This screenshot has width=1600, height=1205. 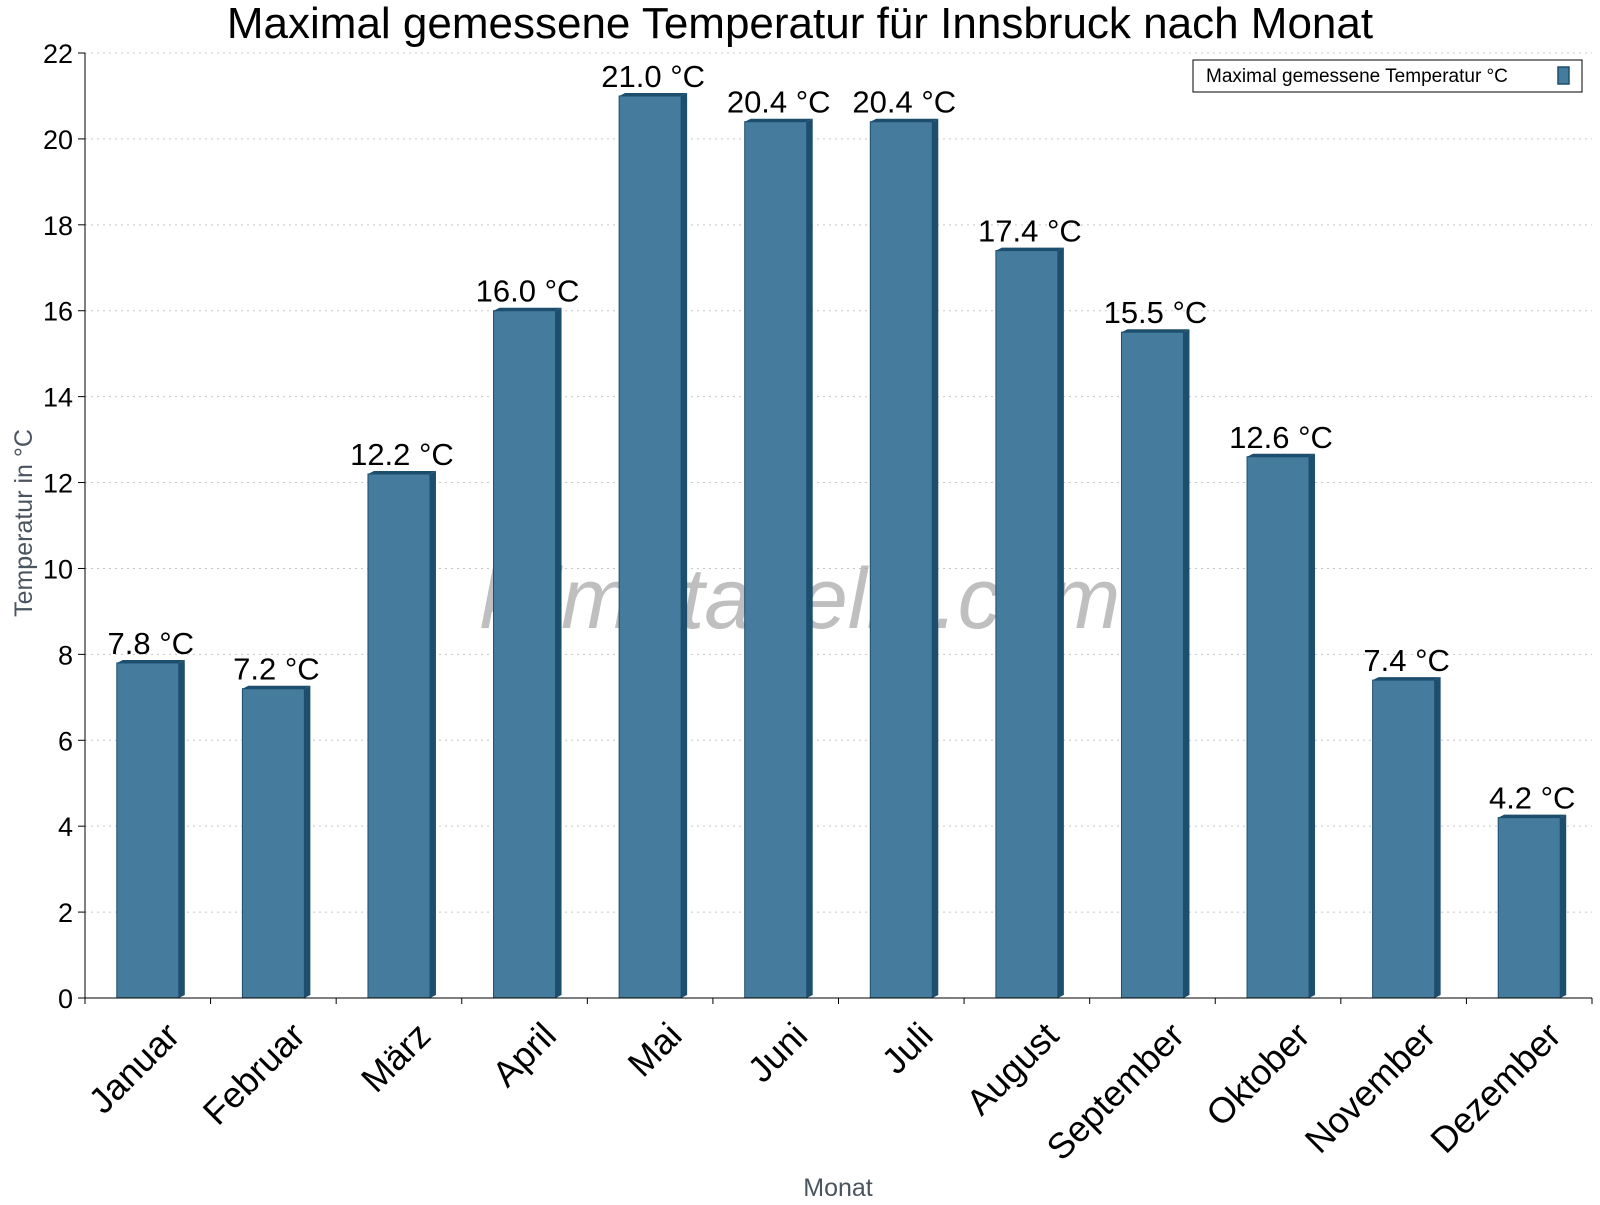 What do you see at coordinates (24, 523) in the screenshot?
I see `y-axis-label: Temperatur in °C` at bounding box center [24, 523].